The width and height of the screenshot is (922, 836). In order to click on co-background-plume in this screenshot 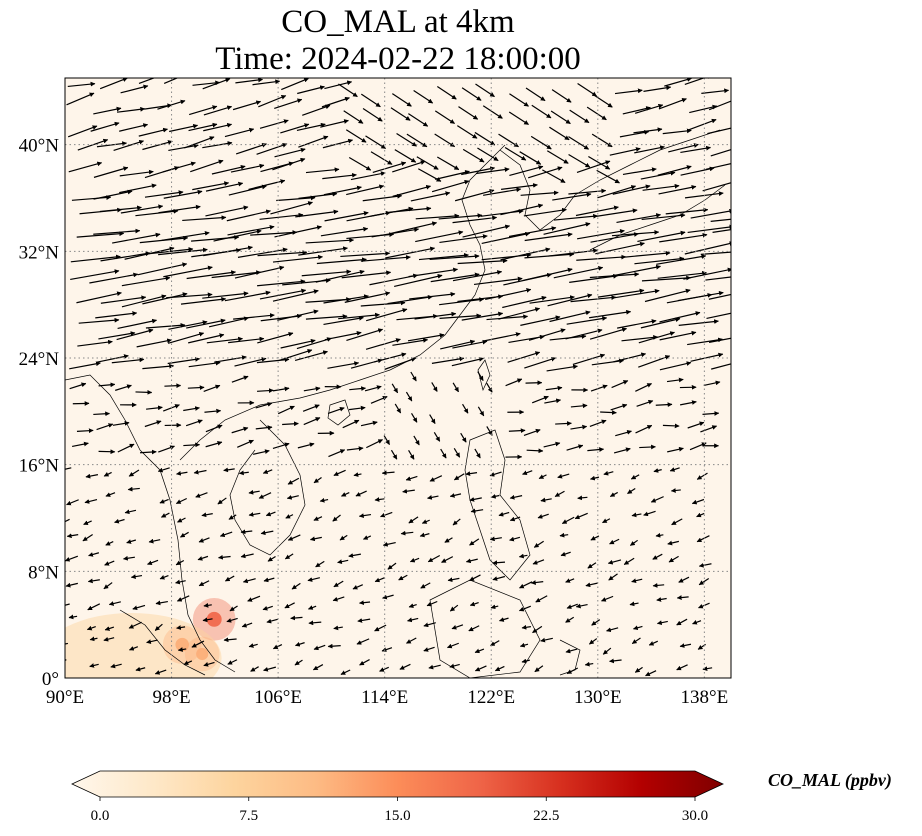, I will do `click(143, 645)`.